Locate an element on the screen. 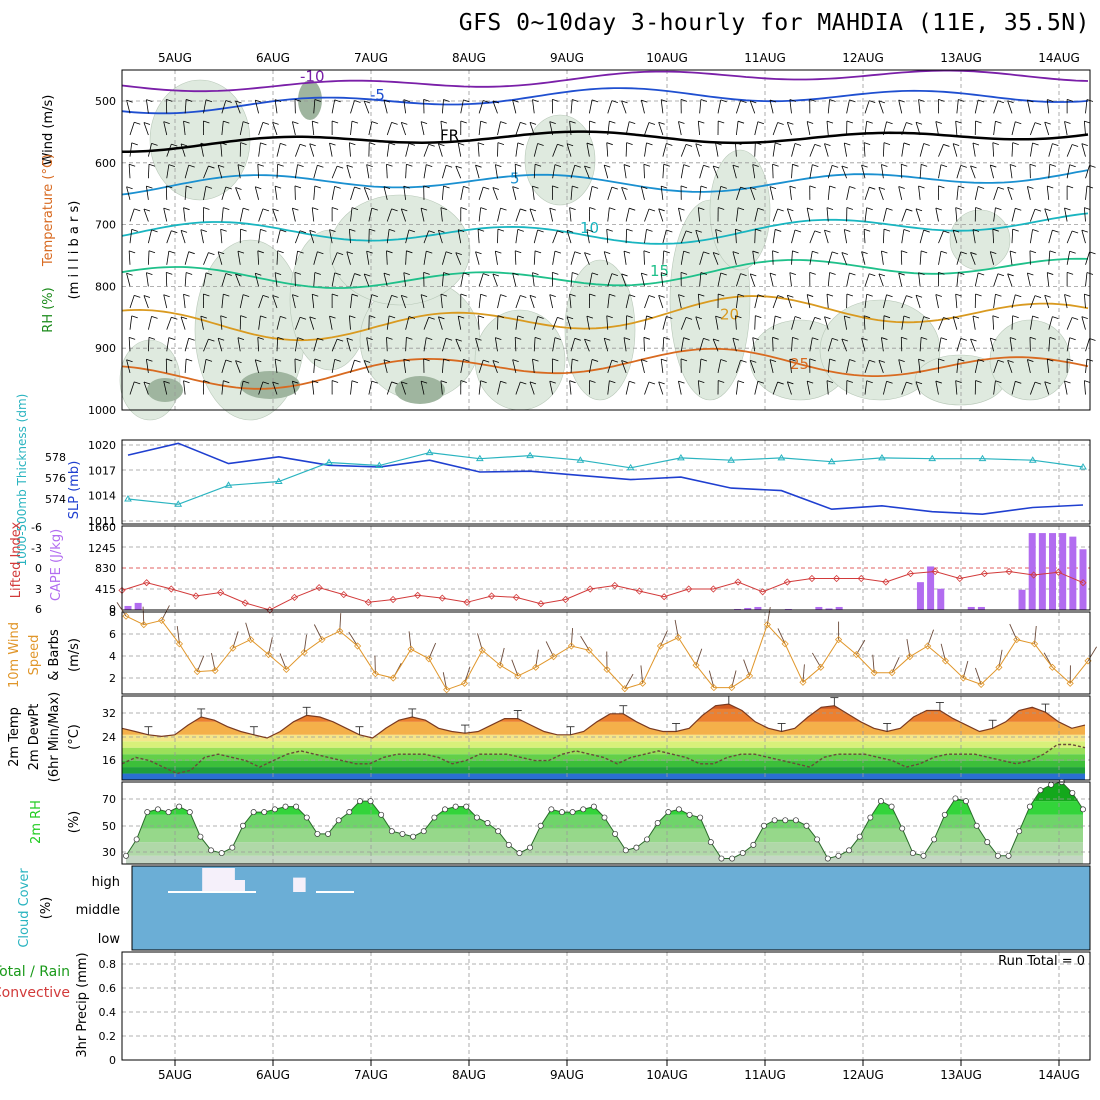 This screenshot has height=1100, width=1100. temp-band is located at coordinates (603, 764).